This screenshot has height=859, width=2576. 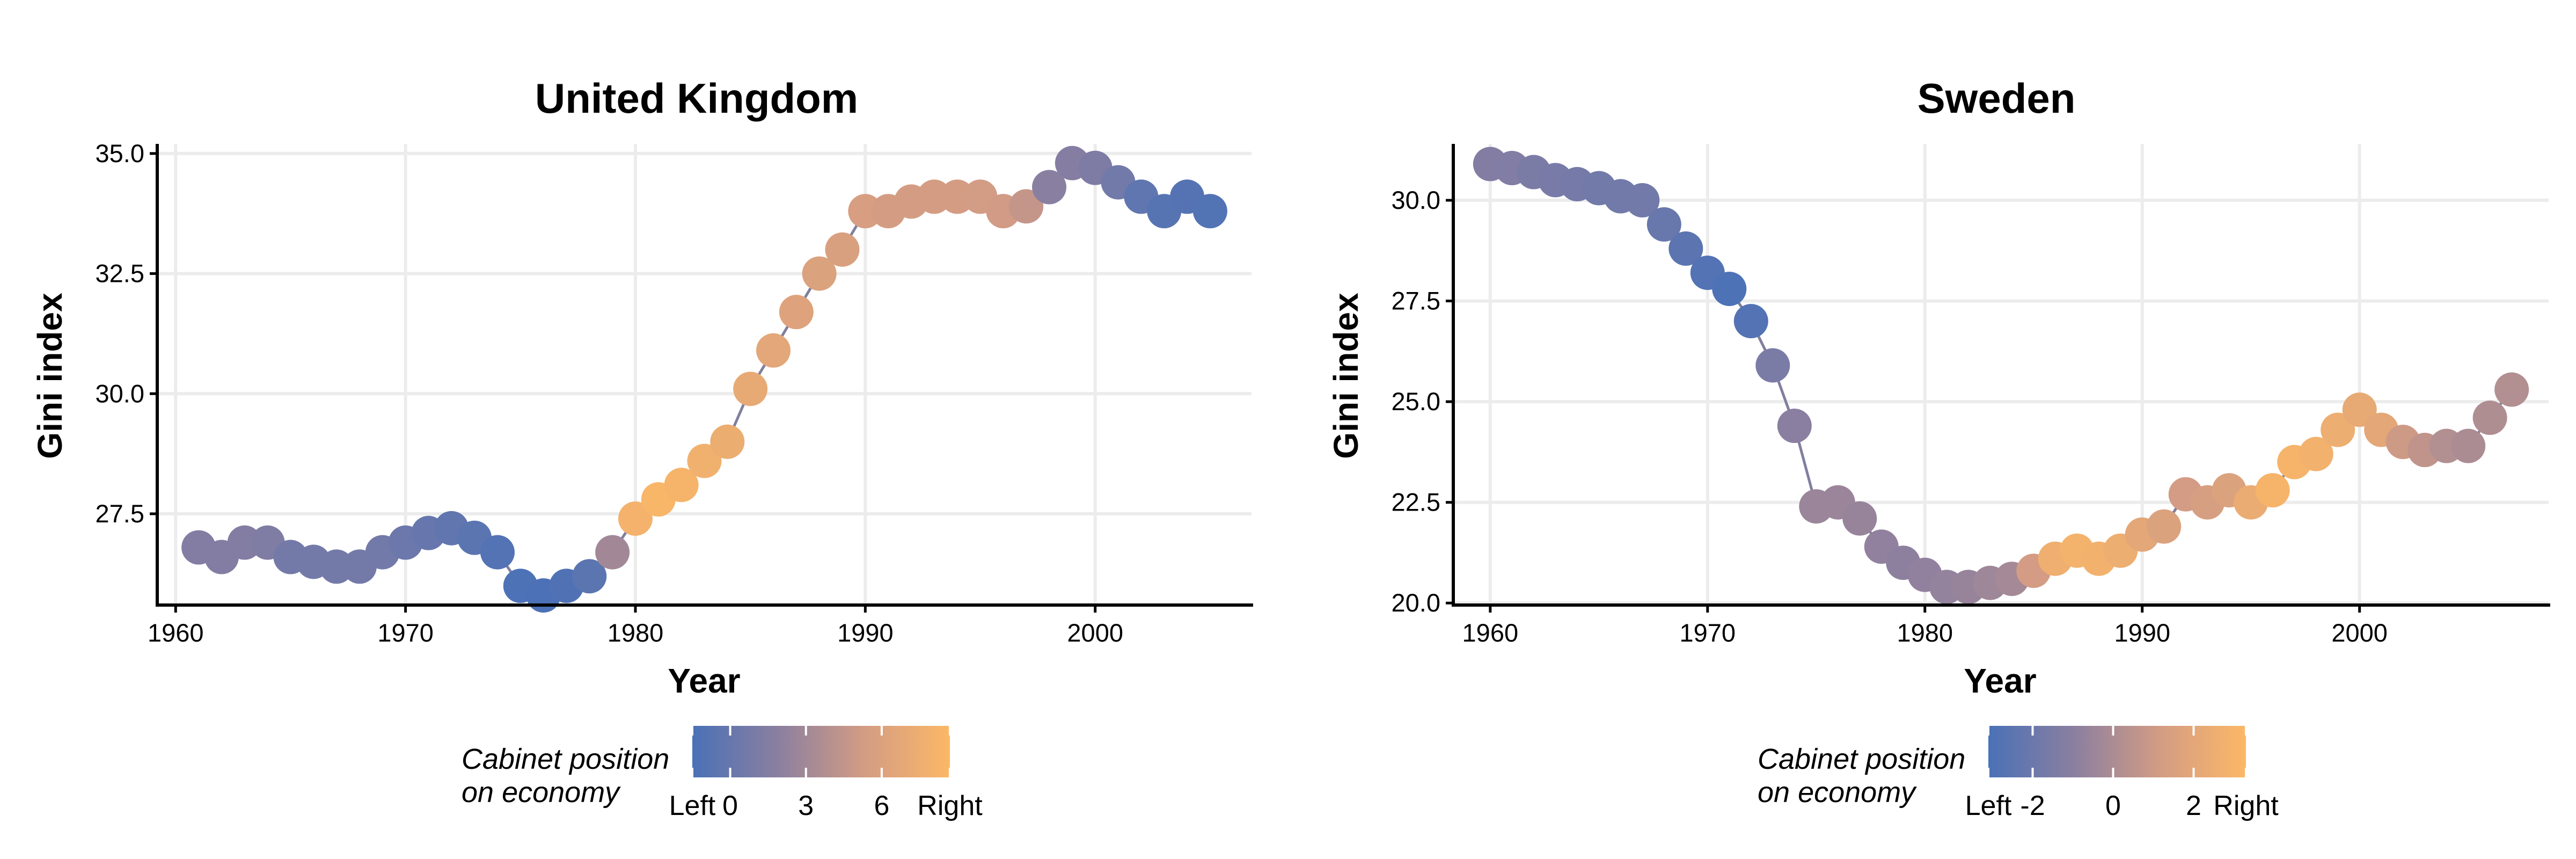 I want to click on panel-title: Sweden, so click(x=1997, y=98).